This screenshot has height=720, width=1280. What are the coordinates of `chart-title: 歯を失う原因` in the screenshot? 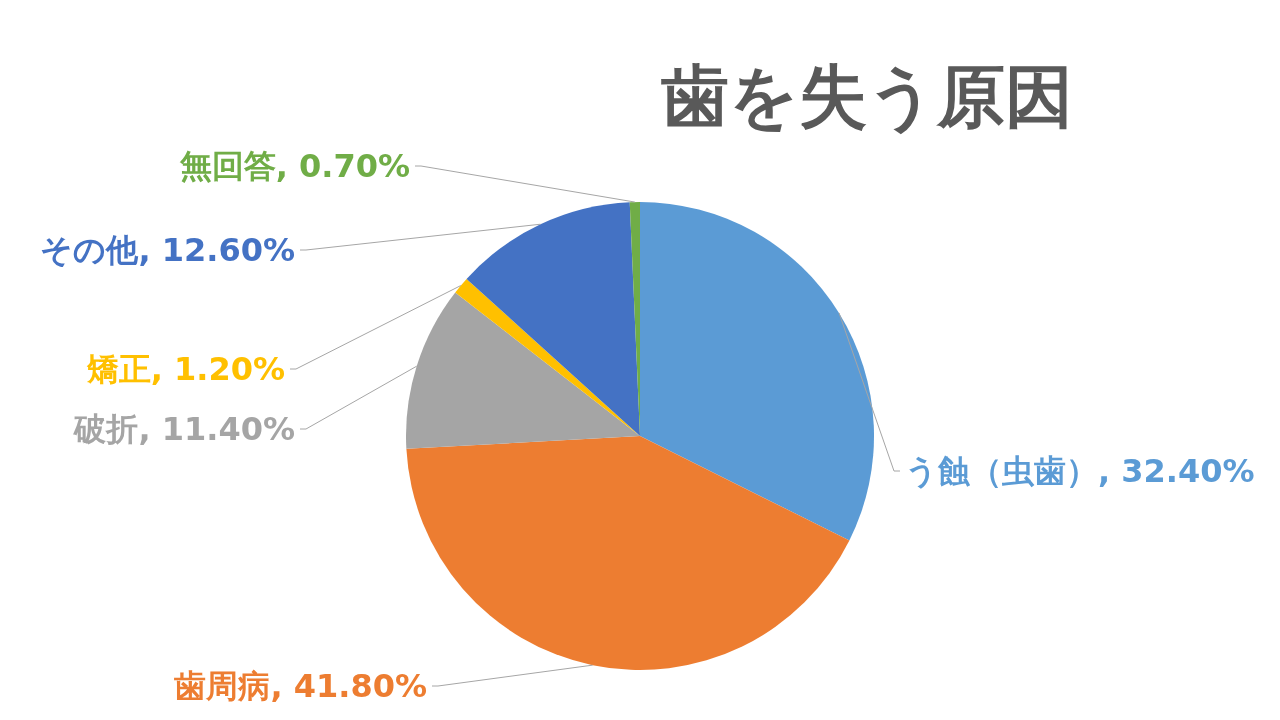 It's located at (867, 96).